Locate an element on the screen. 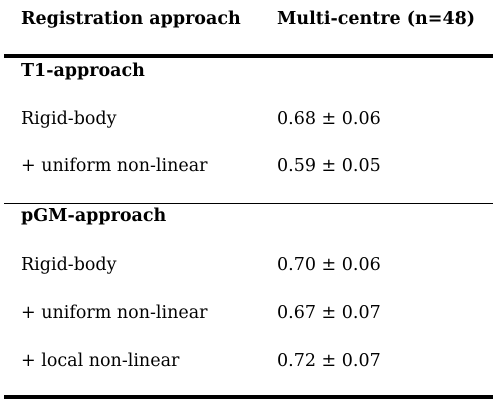  row-value: 0.67 ± 0.07 is located at coordinates (329, 313).